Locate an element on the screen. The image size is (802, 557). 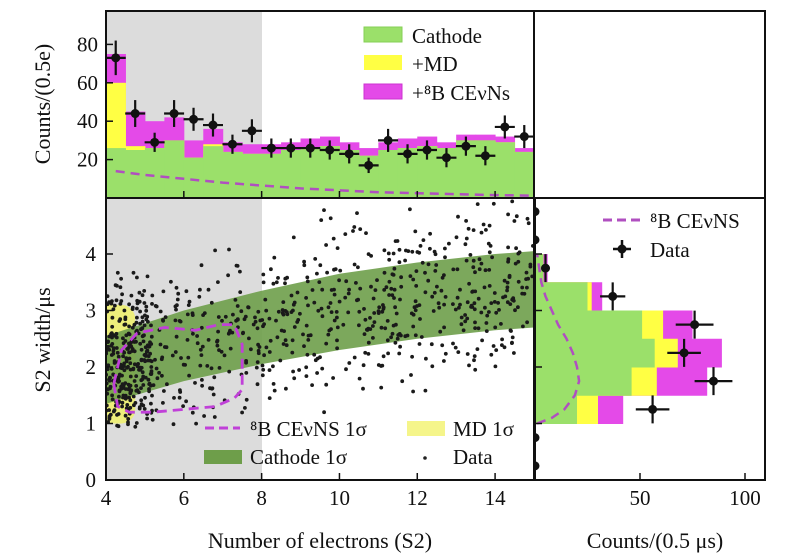
main-x-axis-title: Number of electrons (S2) is located at coordinates (320, 540).